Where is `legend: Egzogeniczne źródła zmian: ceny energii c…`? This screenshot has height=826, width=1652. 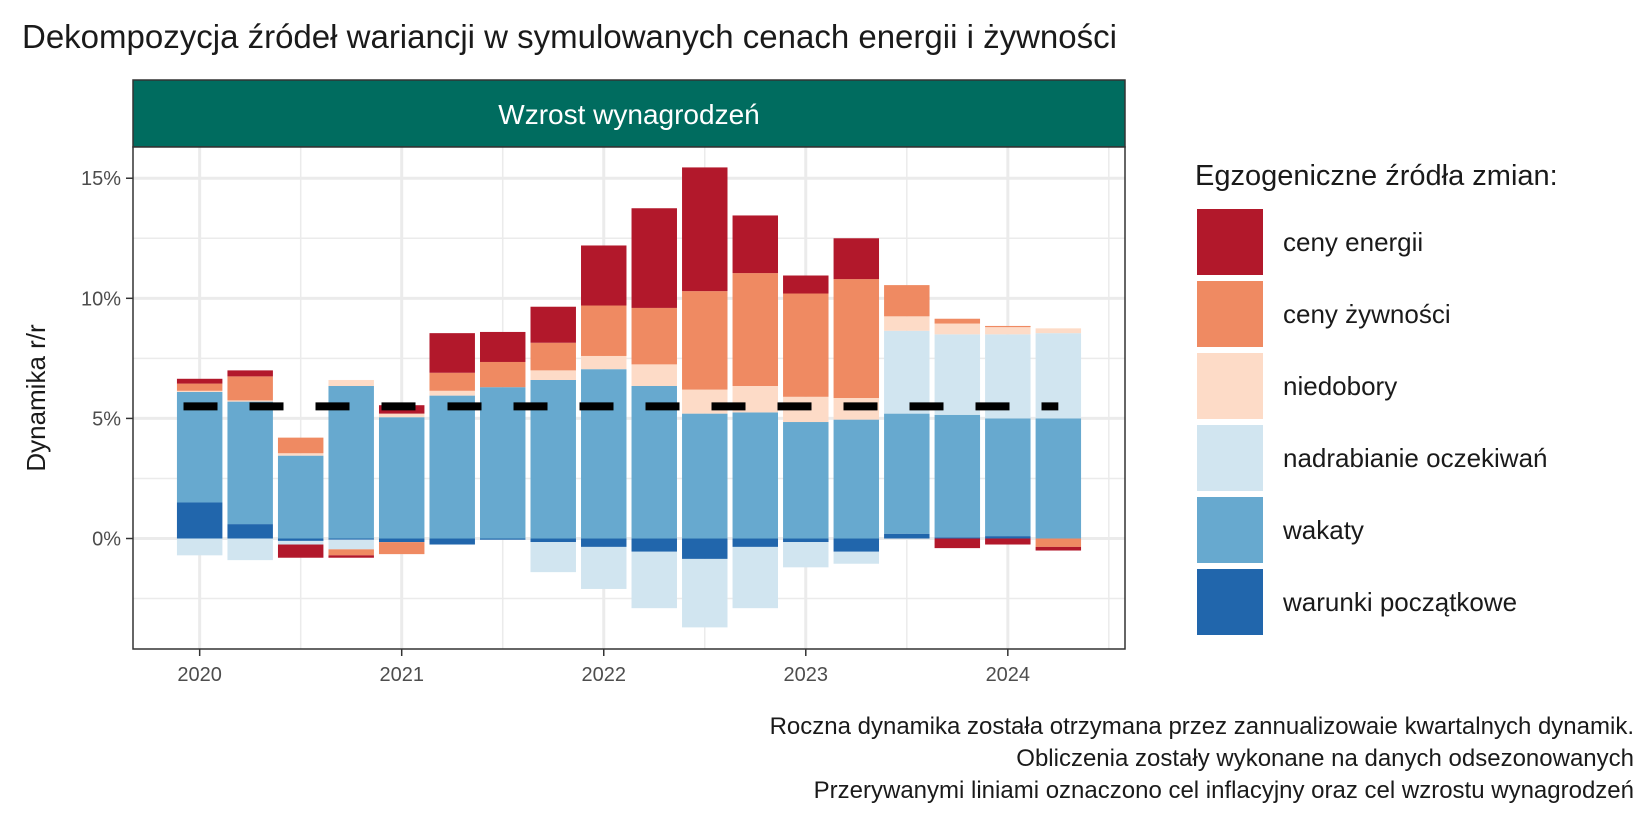 legend: Egzogeniczne źródła zmian: ceny energii c… is located at coordinates (1376, 397).